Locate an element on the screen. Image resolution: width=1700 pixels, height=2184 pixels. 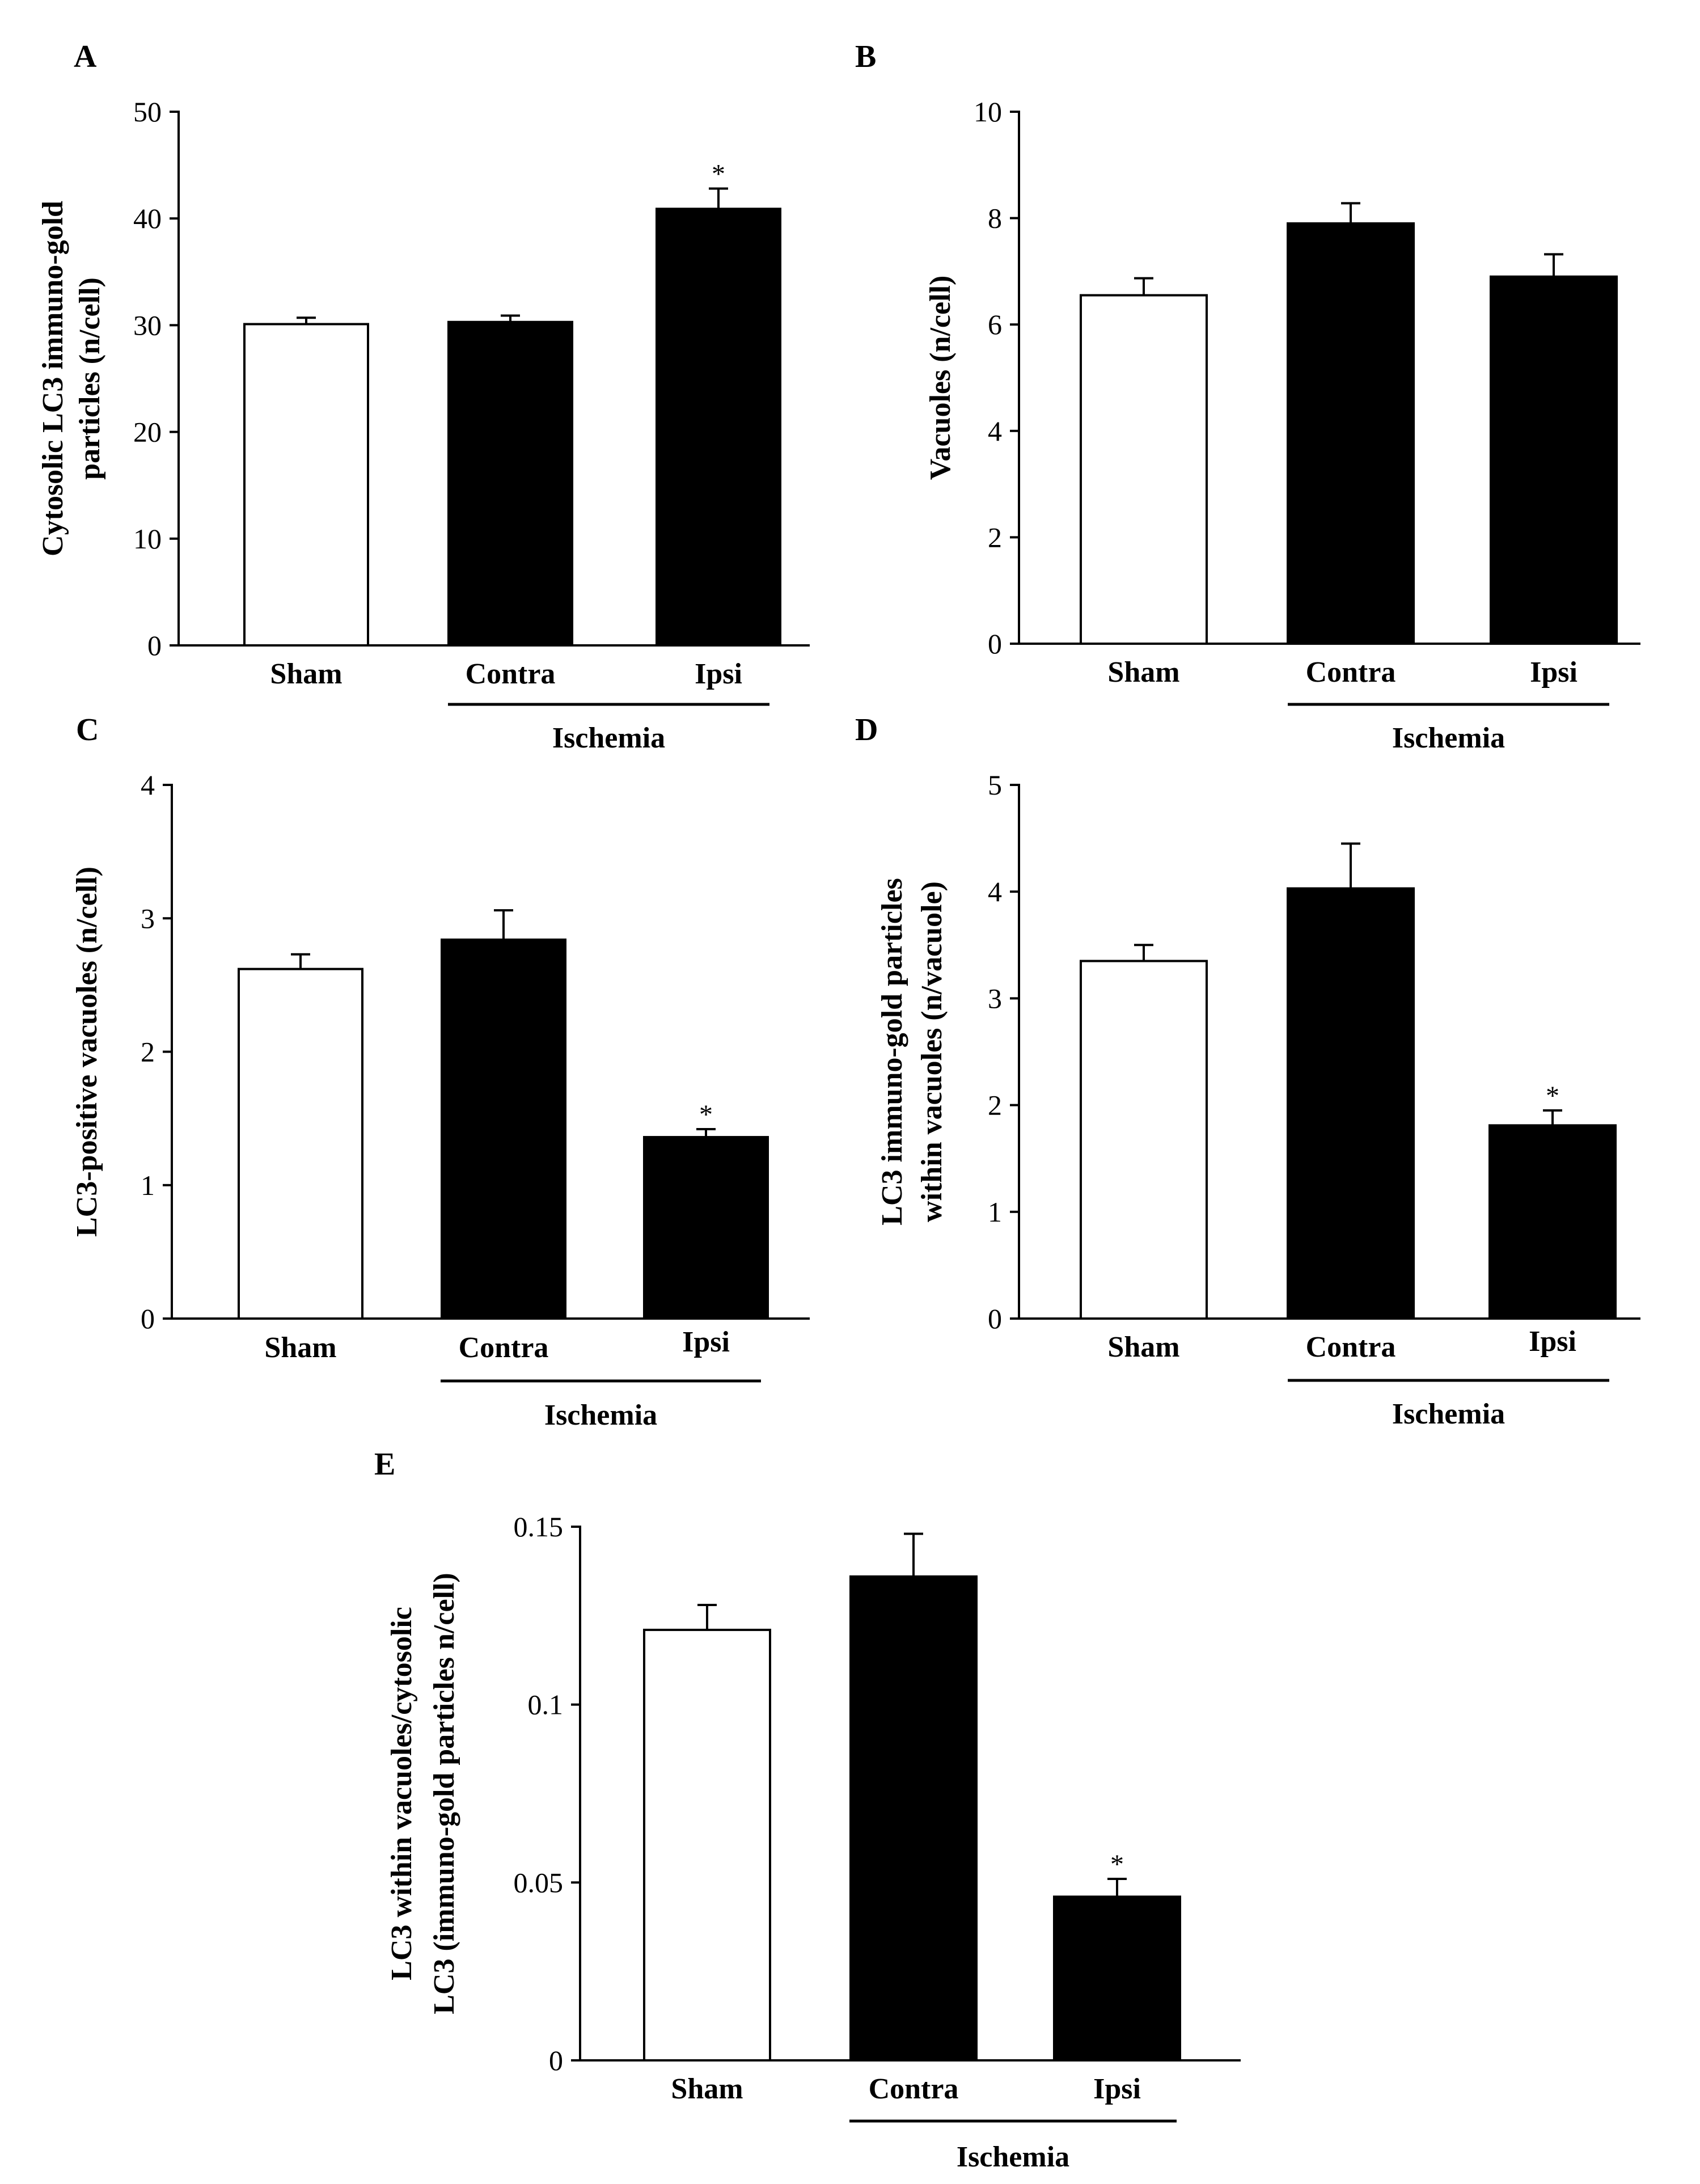
y-tick-label: 5 is located at coordinates (995, 785).